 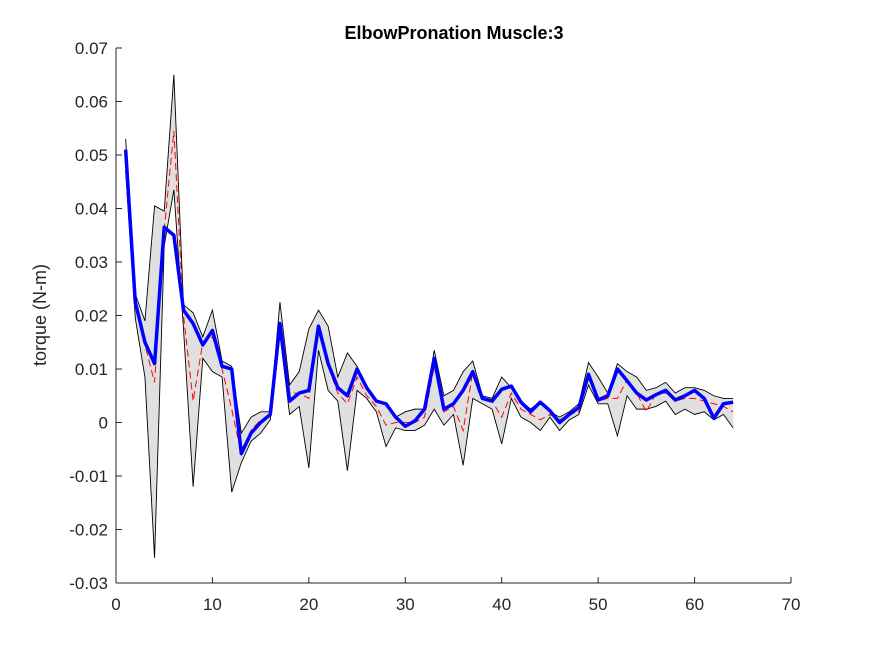 I want to click on x-tick-label: 70, so click(x=791, y=604).